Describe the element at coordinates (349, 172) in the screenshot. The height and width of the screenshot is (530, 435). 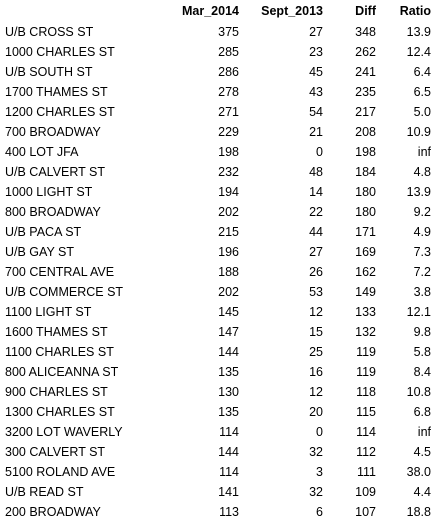
I see `cell-diff: 184` at that location.